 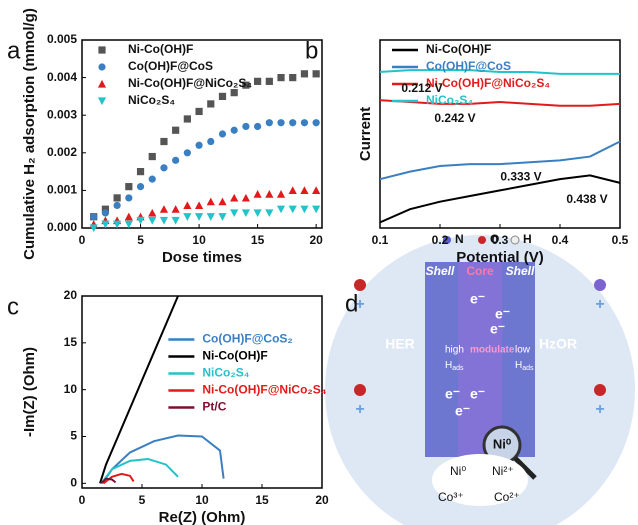 What do you see at coordinates (500, 257) in the screenshot?
I see `x-axis-label: Potential (V)` at bounding box center [500, 257].